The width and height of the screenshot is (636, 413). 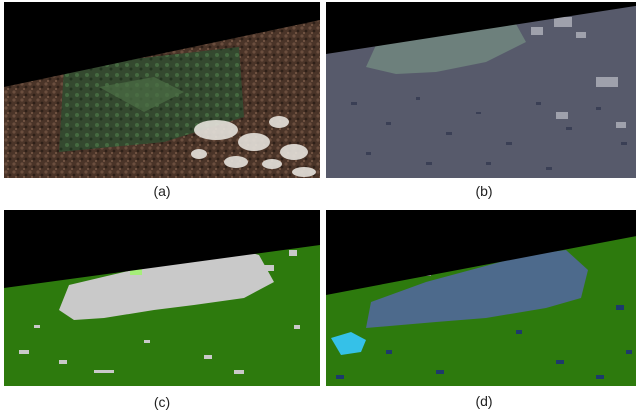 I want to click on cloud-class-region, so click(x=166, y=284).